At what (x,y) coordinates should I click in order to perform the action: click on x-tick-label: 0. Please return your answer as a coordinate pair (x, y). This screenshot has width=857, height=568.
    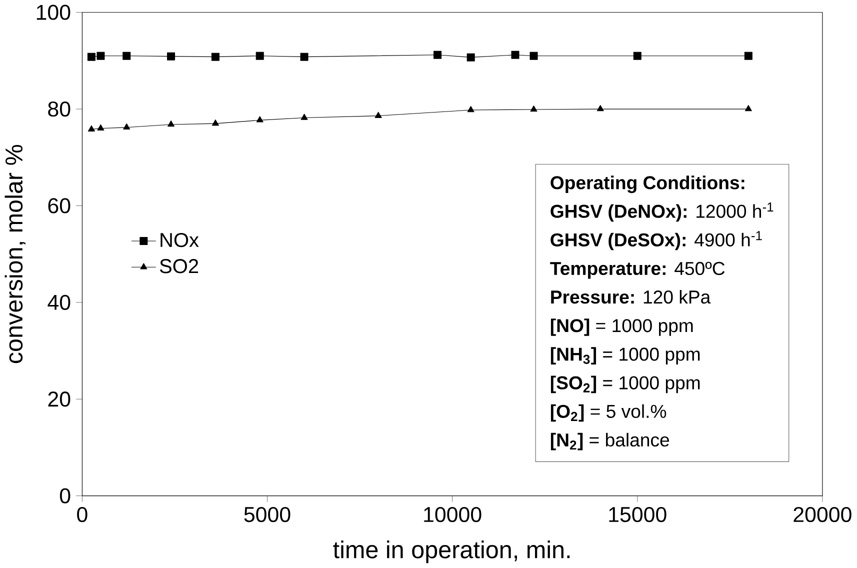
    Looking at the image, I should click on (82, 514).